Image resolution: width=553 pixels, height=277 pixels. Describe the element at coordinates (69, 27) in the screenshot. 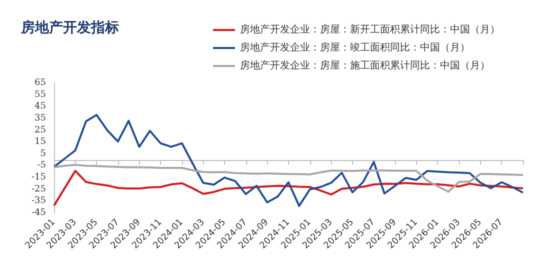

I see `chart-title: 房地产开发指标` at that location.